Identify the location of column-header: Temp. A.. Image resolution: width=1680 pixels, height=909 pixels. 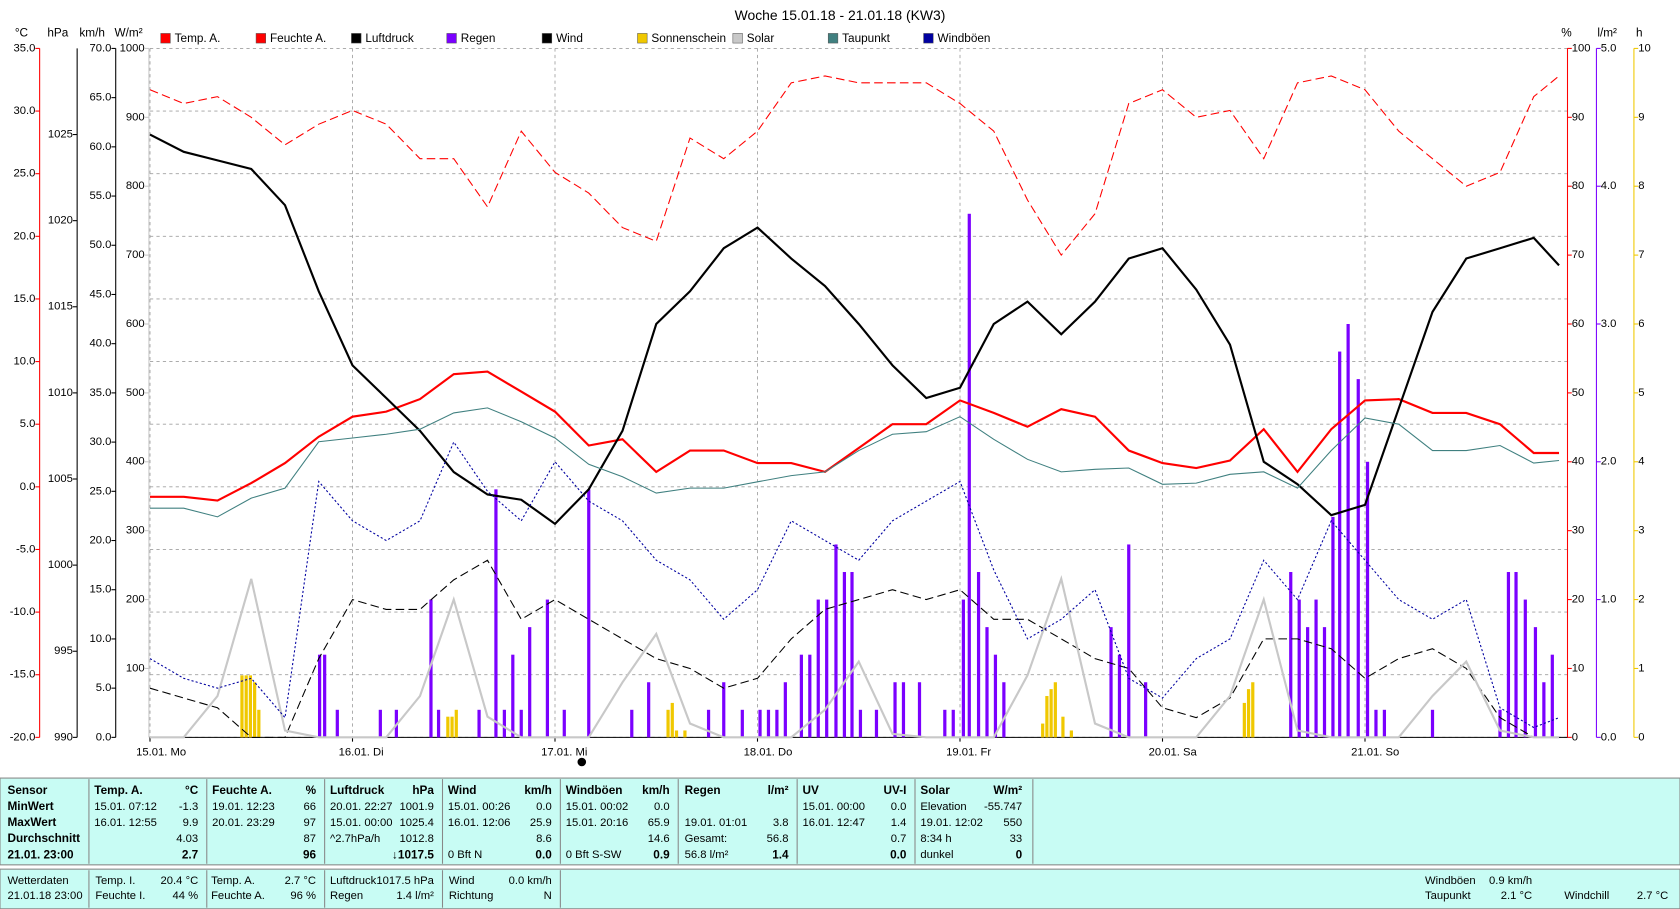
(118, 790).